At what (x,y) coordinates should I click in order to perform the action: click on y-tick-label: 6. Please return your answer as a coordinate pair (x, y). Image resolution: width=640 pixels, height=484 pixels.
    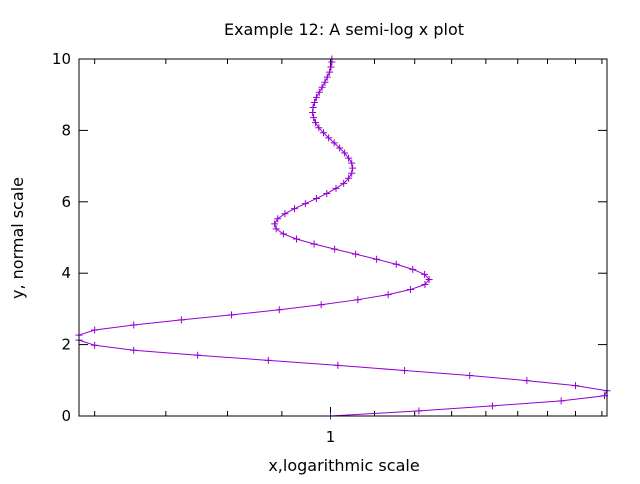
    Looking at the image, I should click on (66, 202).